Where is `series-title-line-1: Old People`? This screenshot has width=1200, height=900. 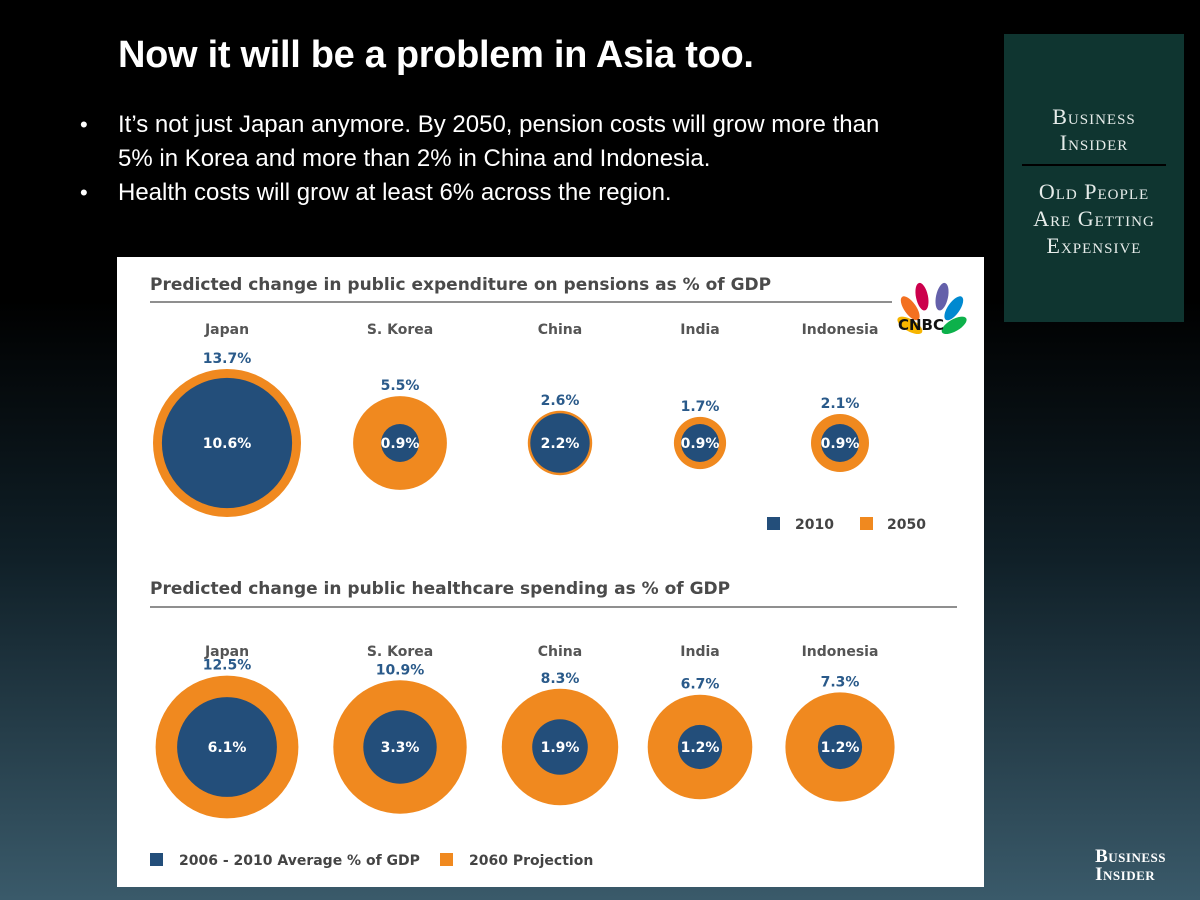 series-title-line-1: Old People is located at coordinates (1094, 191).